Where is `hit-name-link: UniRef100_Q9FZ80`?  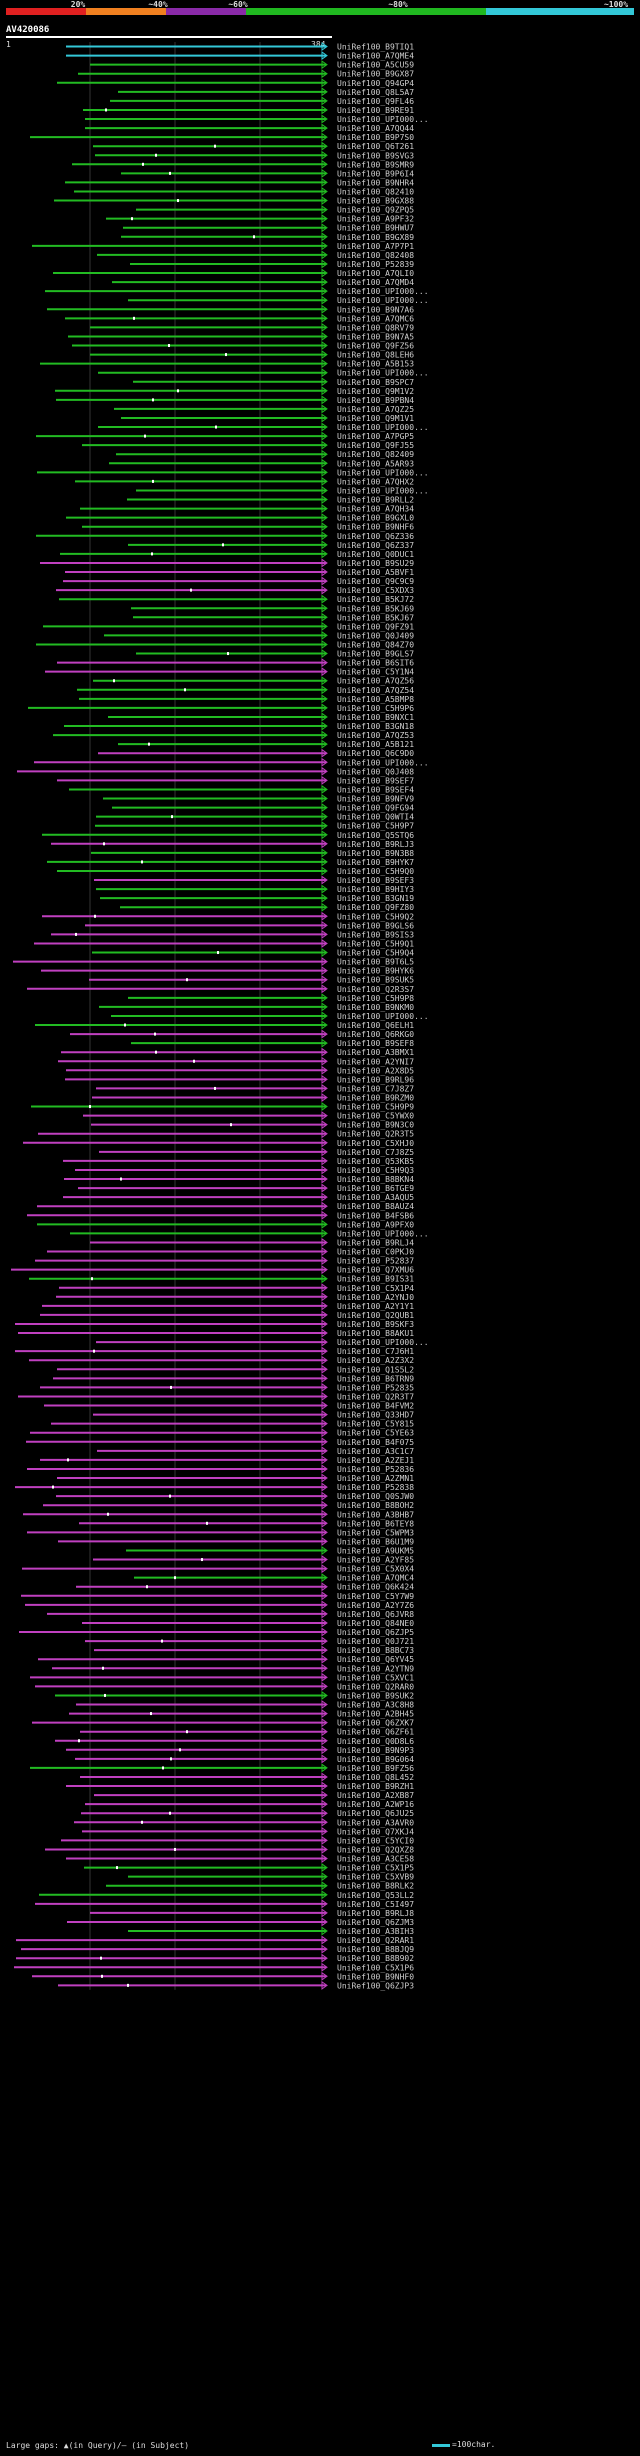
hit-name-link: UniRef100_Q9FZ80 is located at coordinates (375, 907).